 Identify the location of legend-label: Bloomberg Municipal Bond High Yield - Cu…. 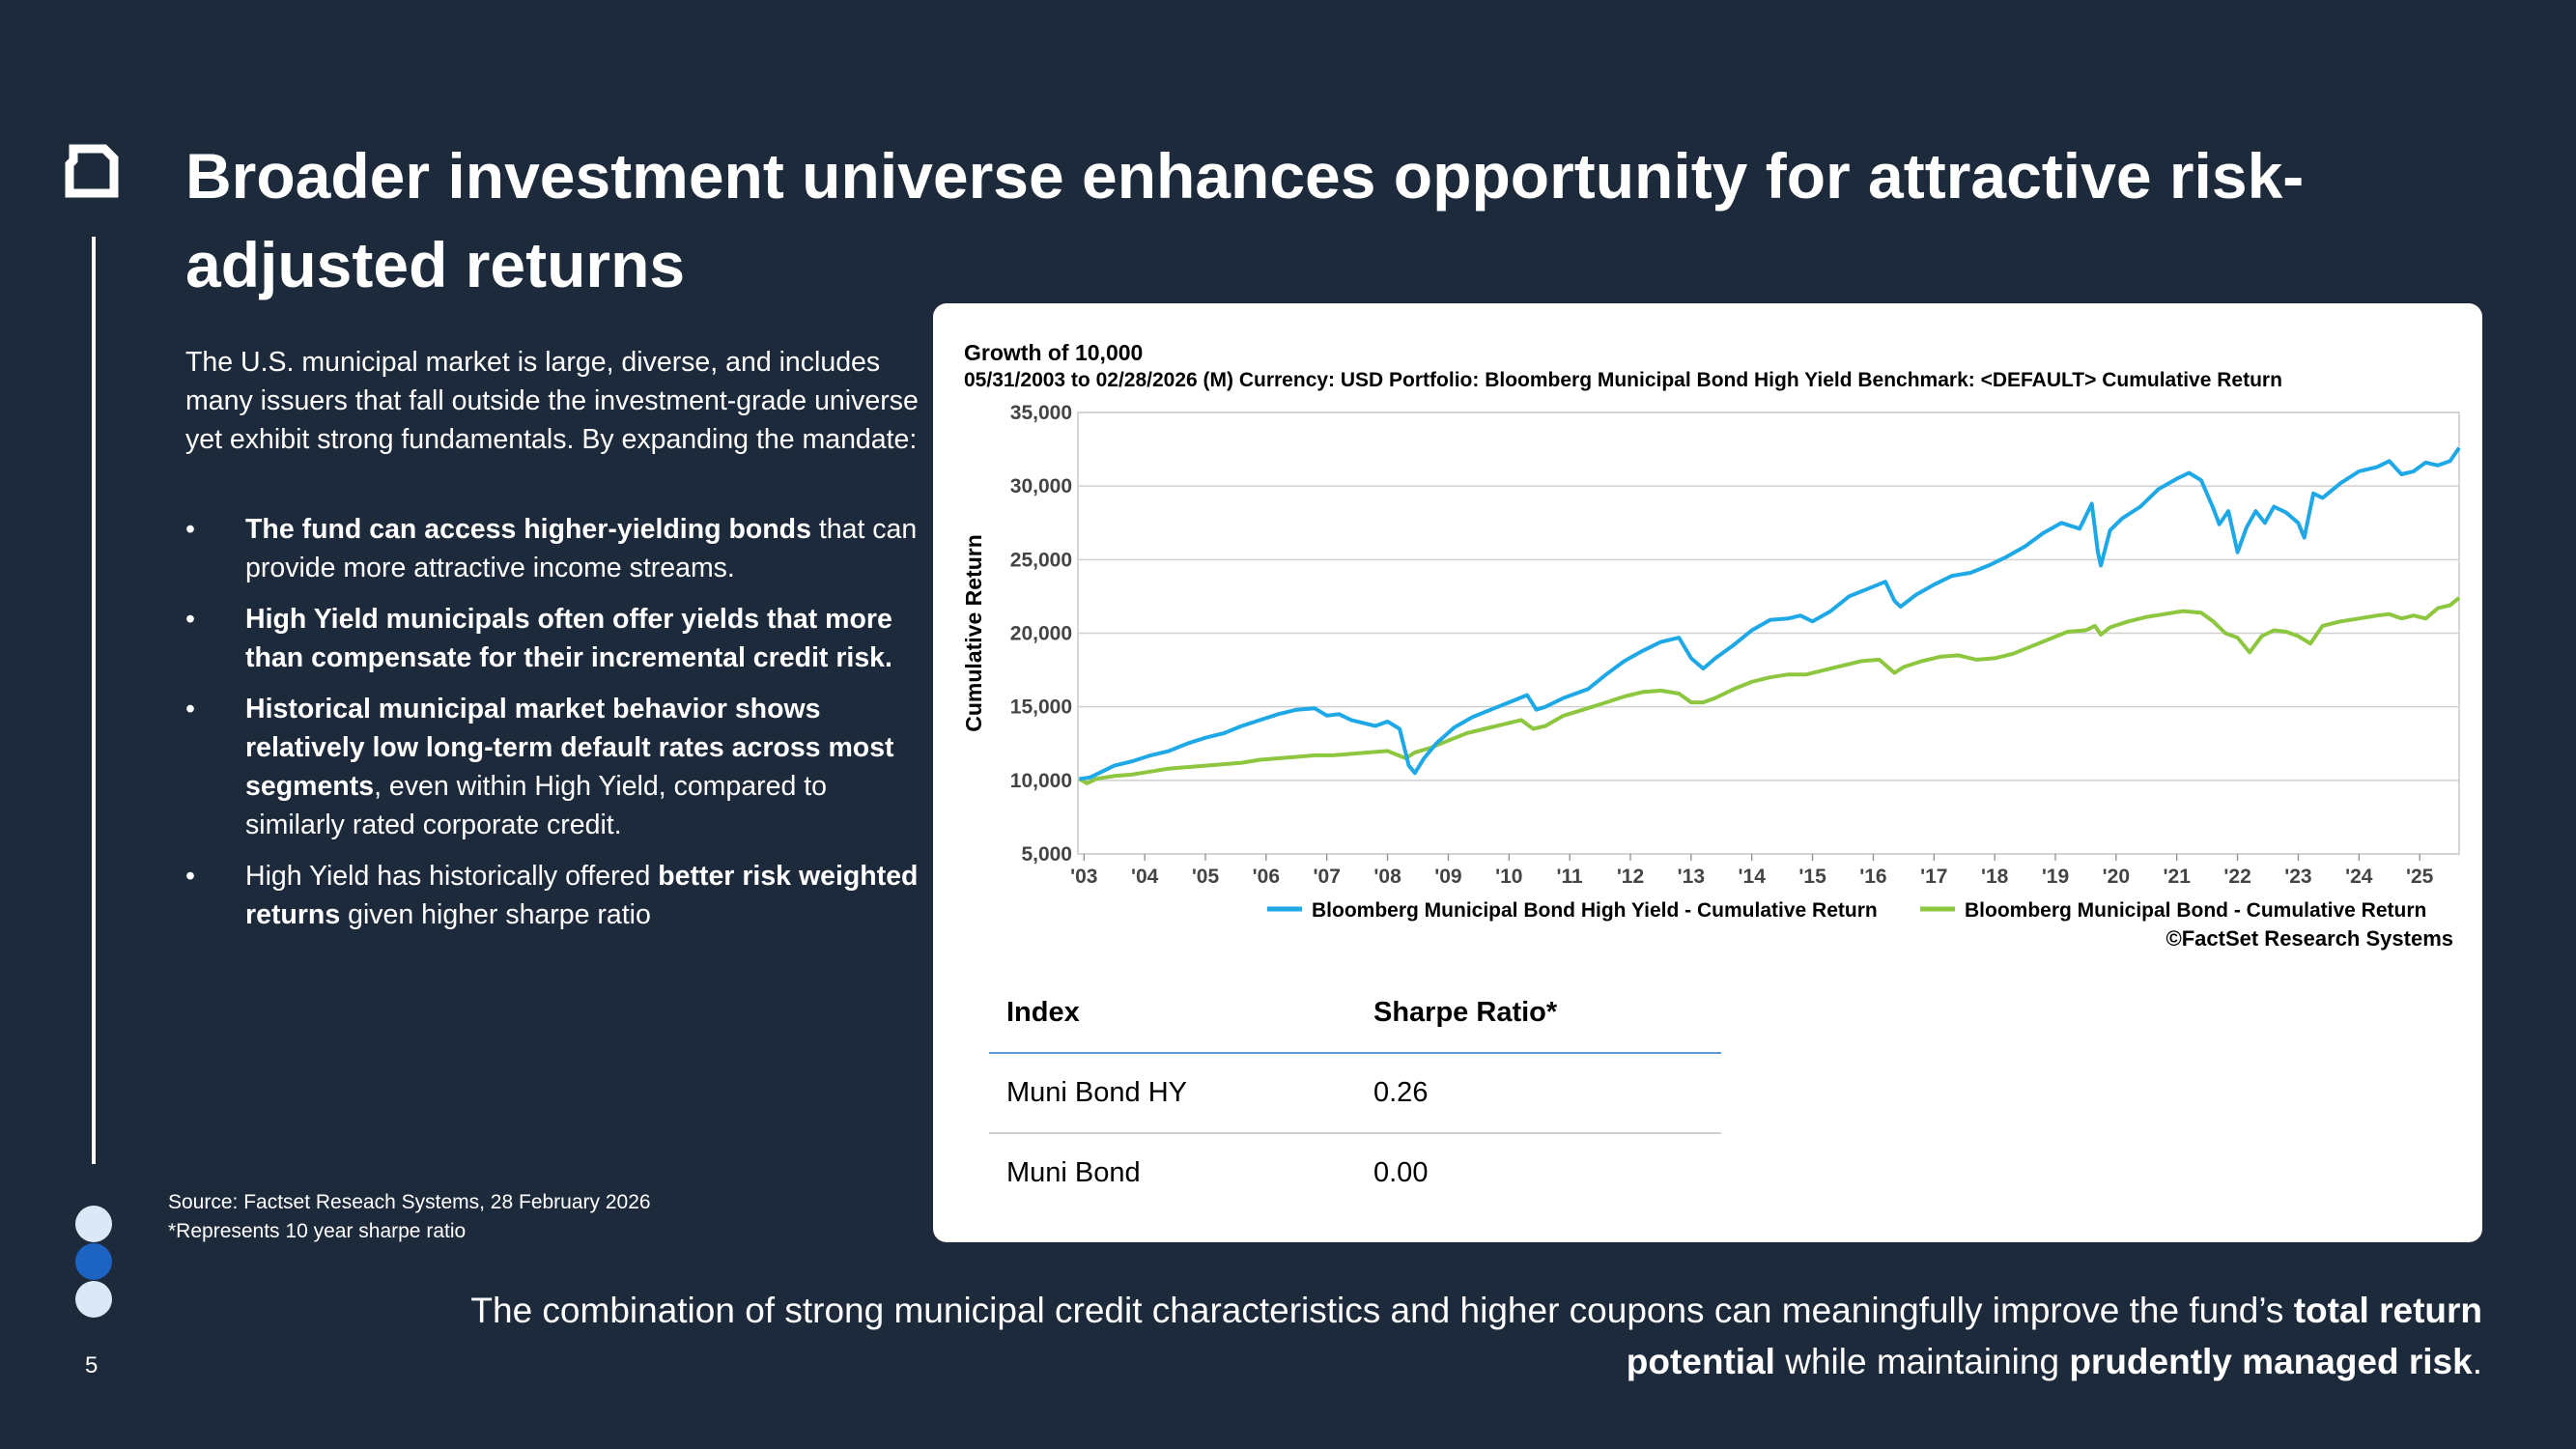
(1595, 910).